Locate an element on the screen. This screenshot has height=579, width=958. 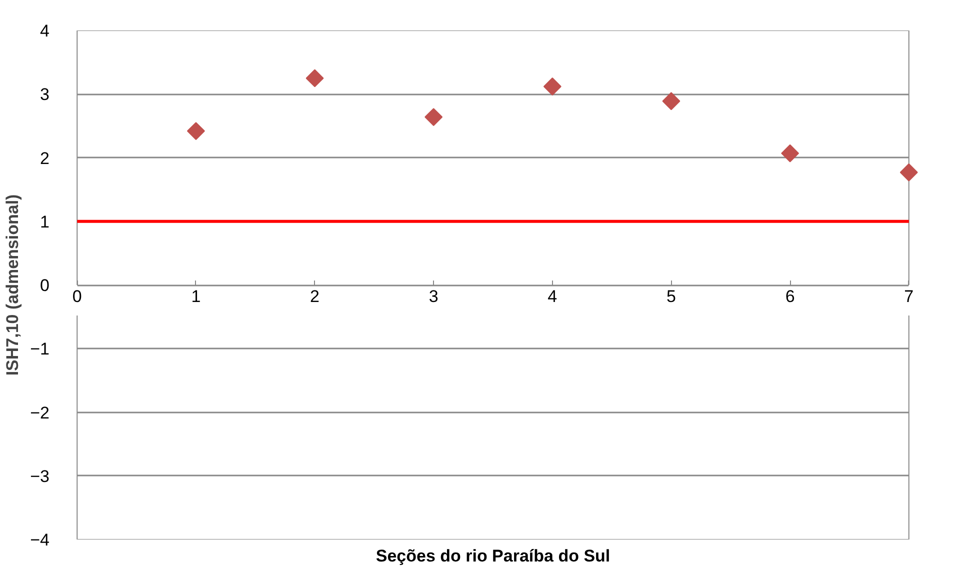
x-tick-label: 5 is located at coordinates (671, 296).